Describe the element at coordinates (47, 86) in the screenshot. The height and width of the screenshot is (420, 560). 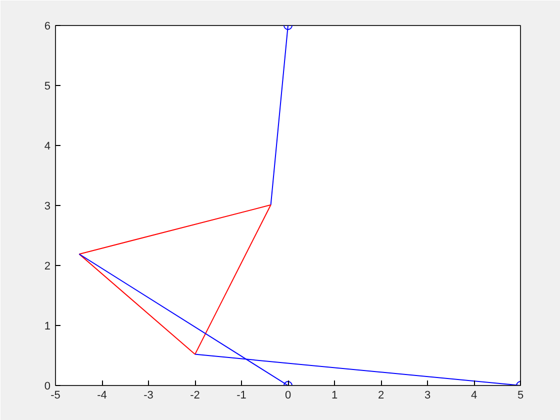
I see `y-tick-label: 5` at that location.